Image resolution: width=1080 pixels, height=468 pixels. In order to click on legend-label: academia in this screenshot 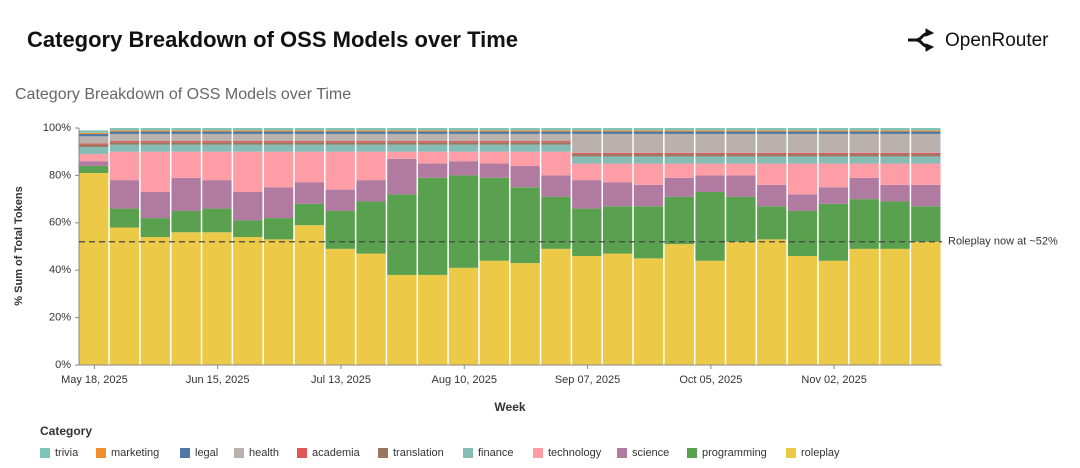, I will do `click(336, 453)`.